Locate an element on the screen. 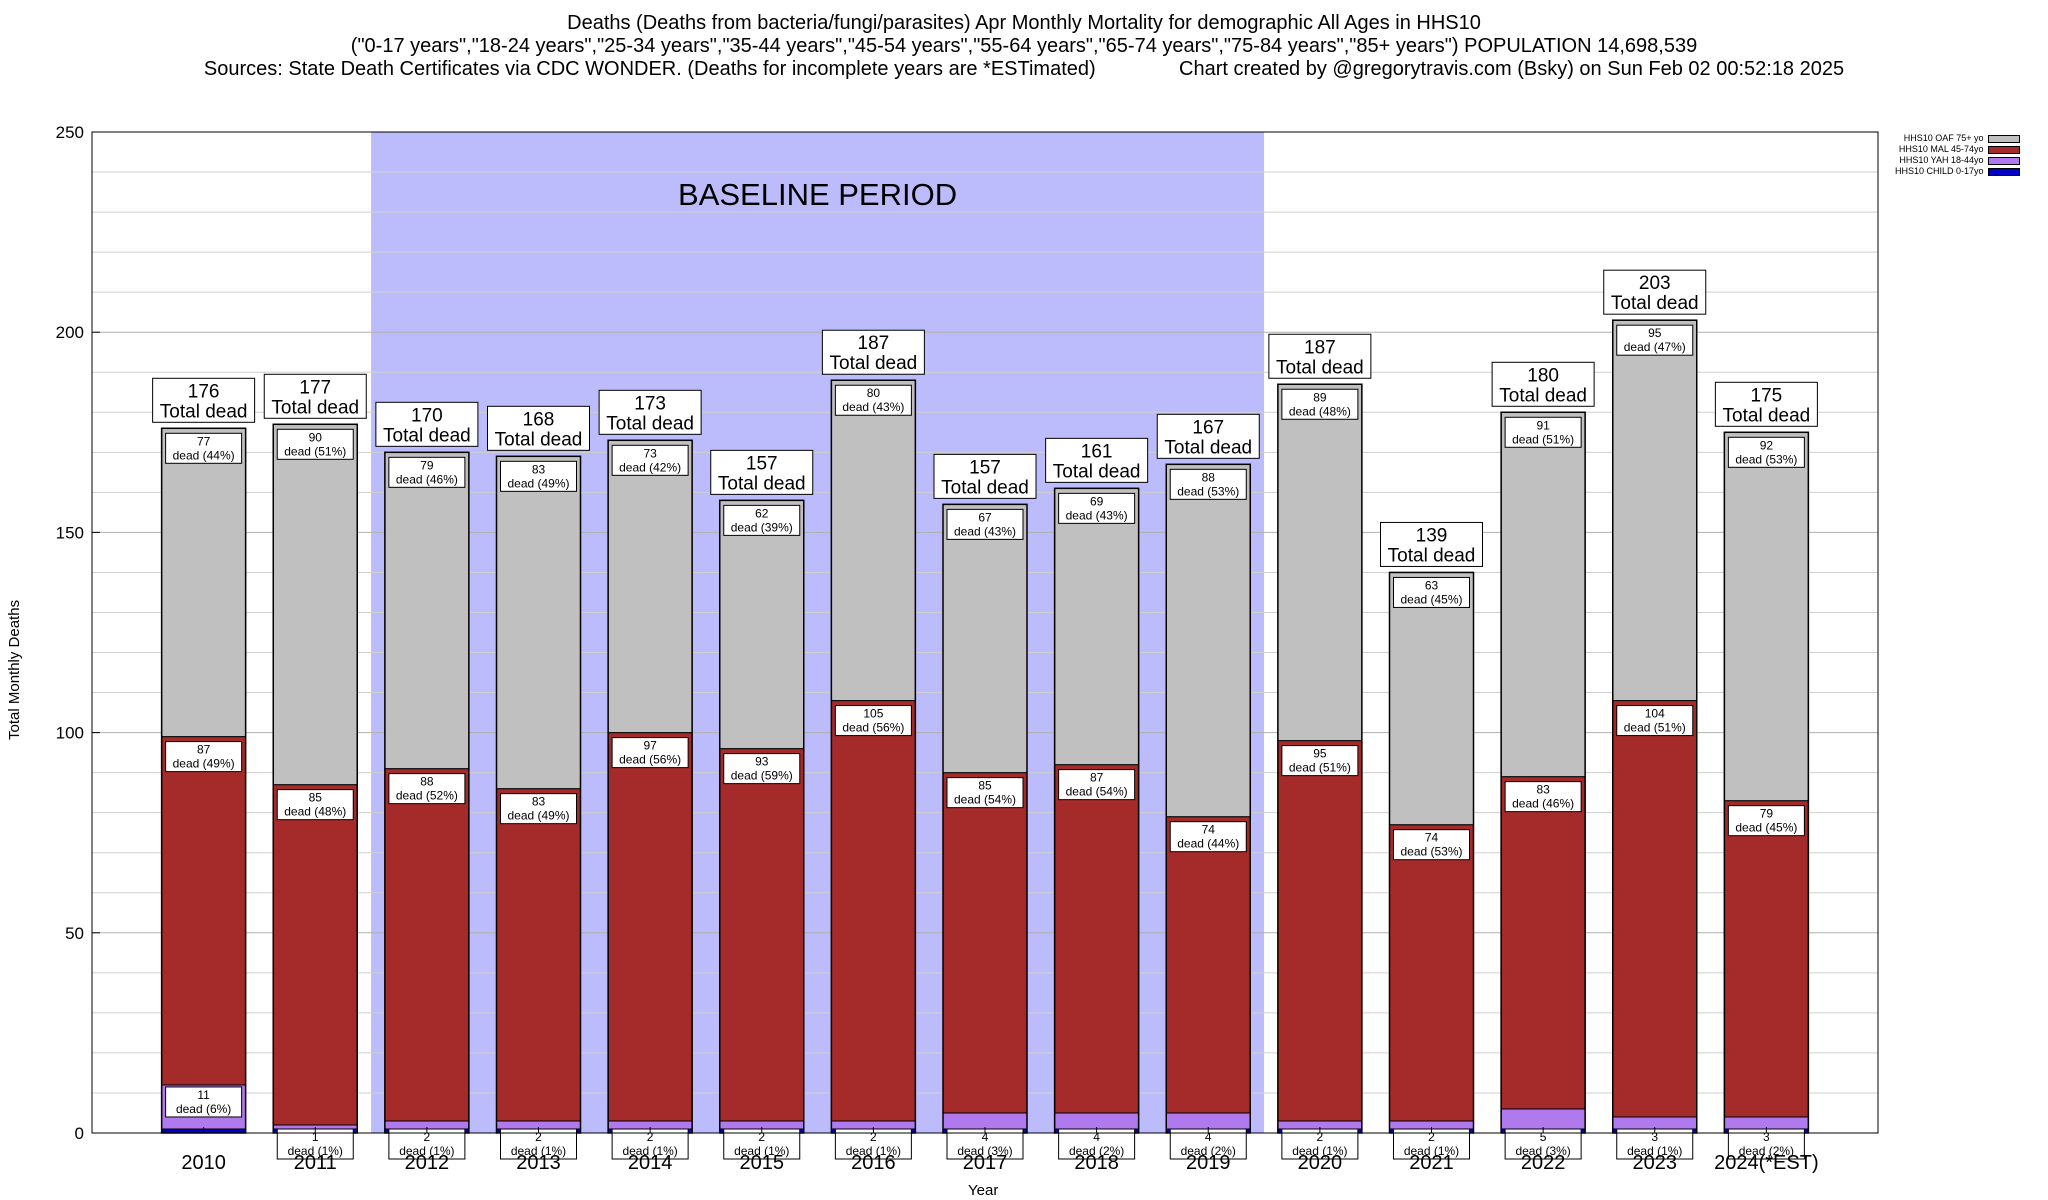 The width and height of the screenshot is (2048, 1200). segment-percent-label: dead (3%) is located at coordinates (984, 1151).